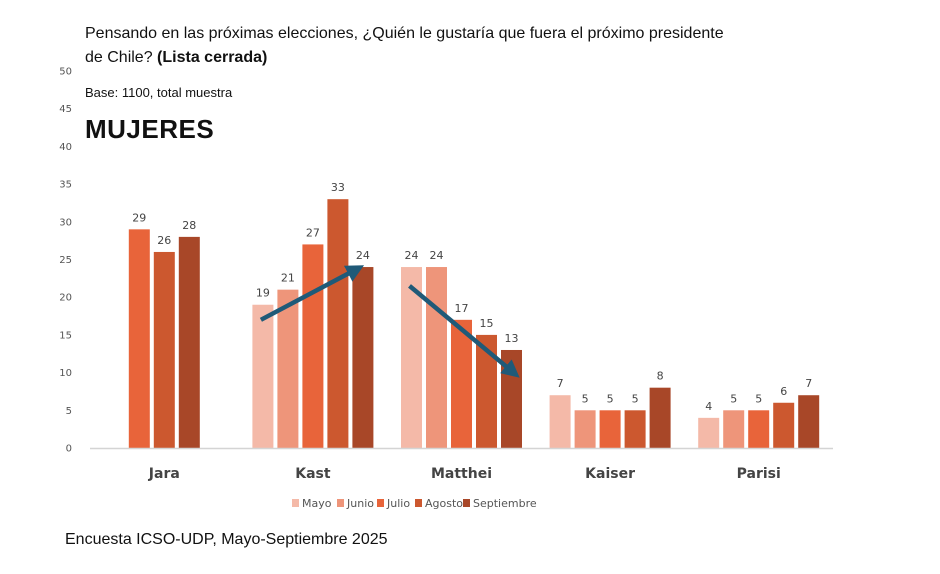 This screenshot has width=940, height=574. I want to click on title-bold-text: (Lista cerrada), so click(212, 57).